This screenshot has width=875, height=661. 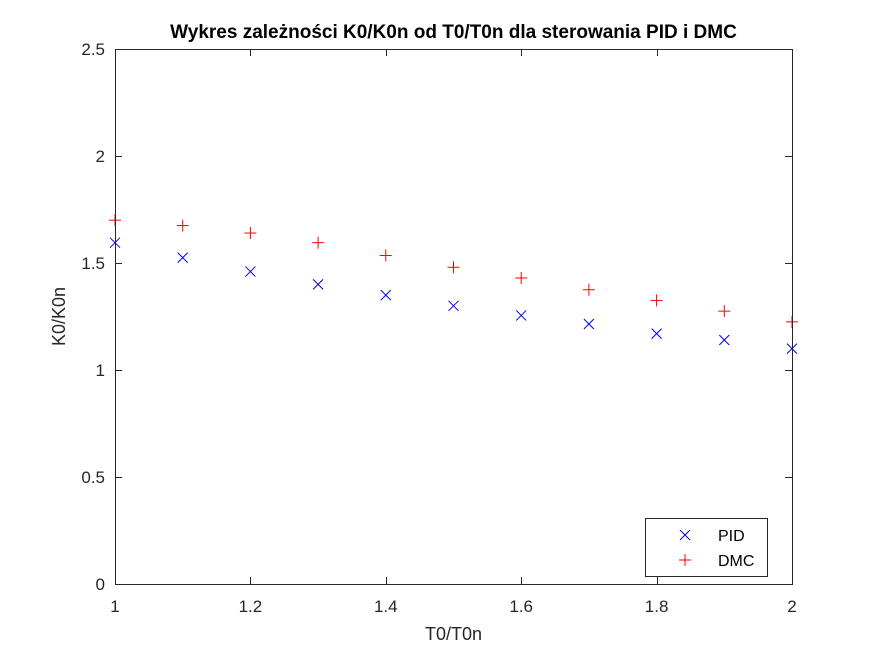 I want to click on y-tick-label: 0, so click(x=100, y=584).